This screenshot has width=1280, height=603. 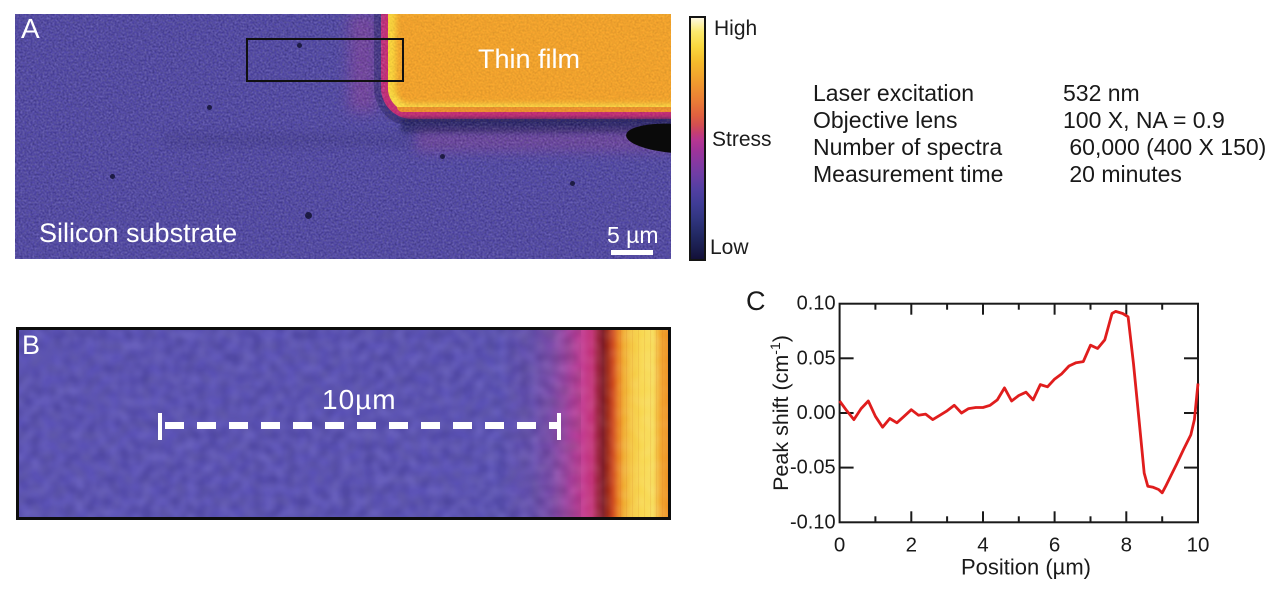 I want to click on svg-text: C, so click(x=756, y=301).